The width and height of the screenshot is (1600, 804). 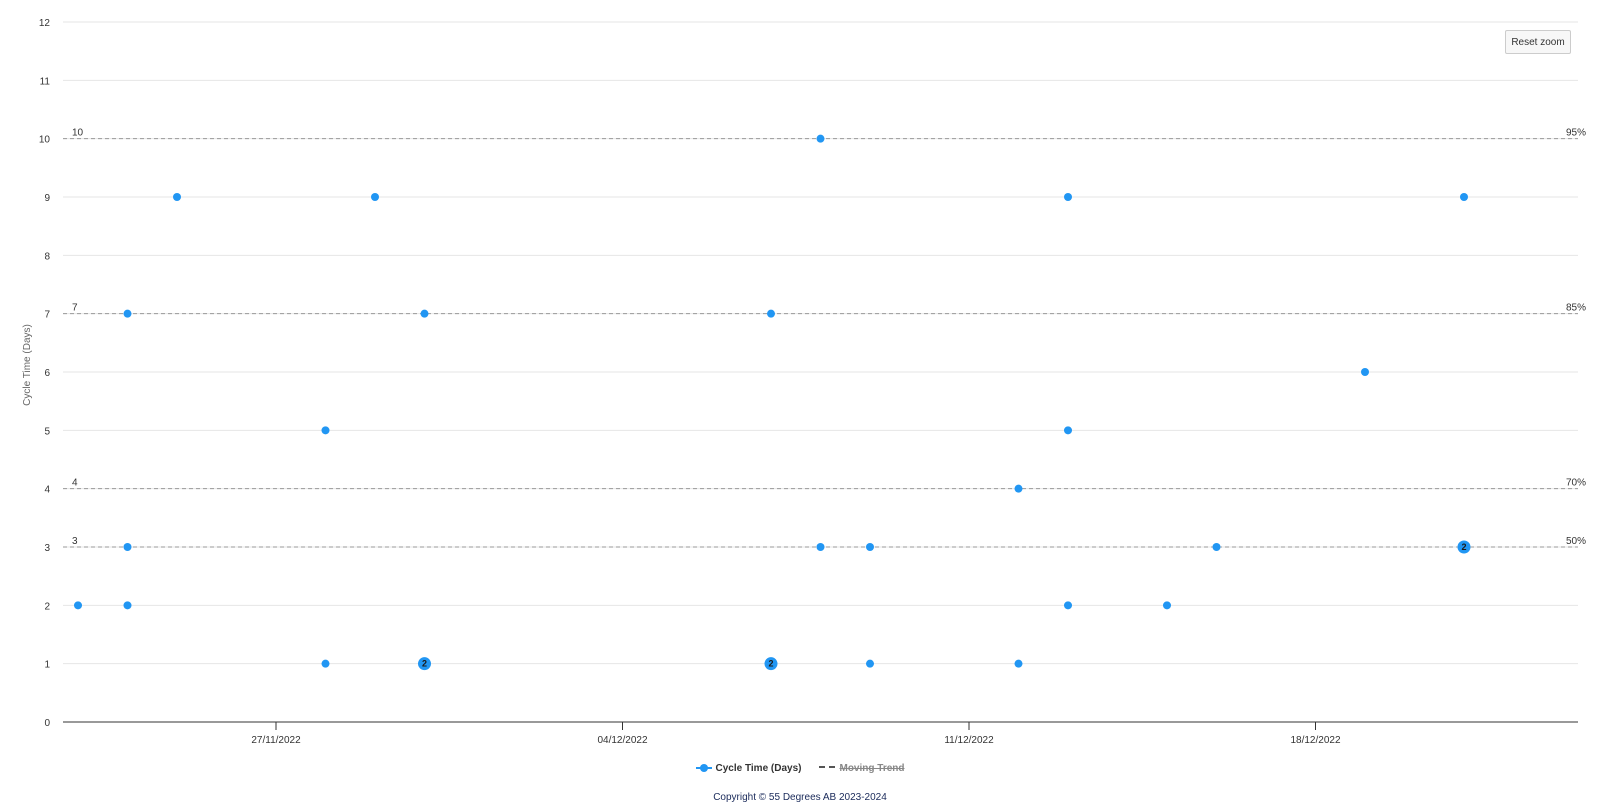 I want to click on y-tick-label: 12, so click(x=45, y=23).